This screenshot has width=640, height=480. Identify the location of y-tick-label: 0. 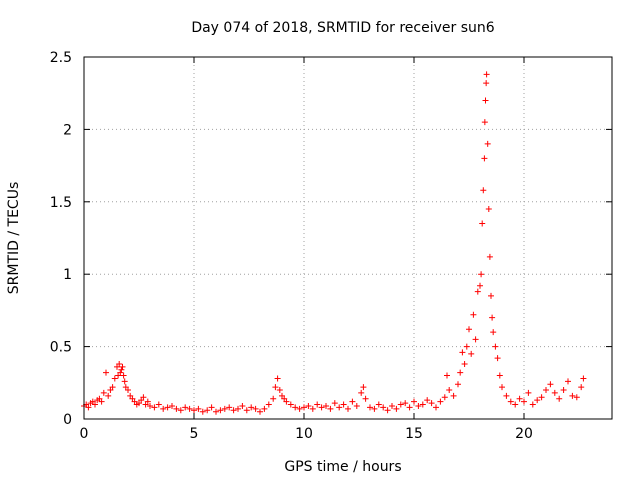
(67, 420).